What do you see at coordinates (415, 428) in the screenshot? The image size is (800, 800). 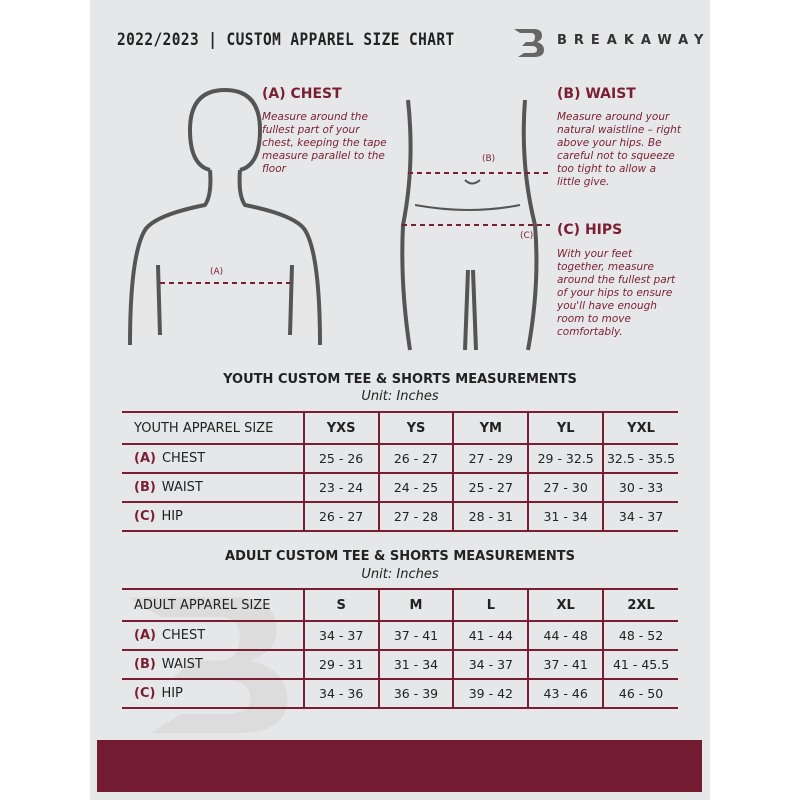 I see `size-header: YS` at bounding box center [415, 428].